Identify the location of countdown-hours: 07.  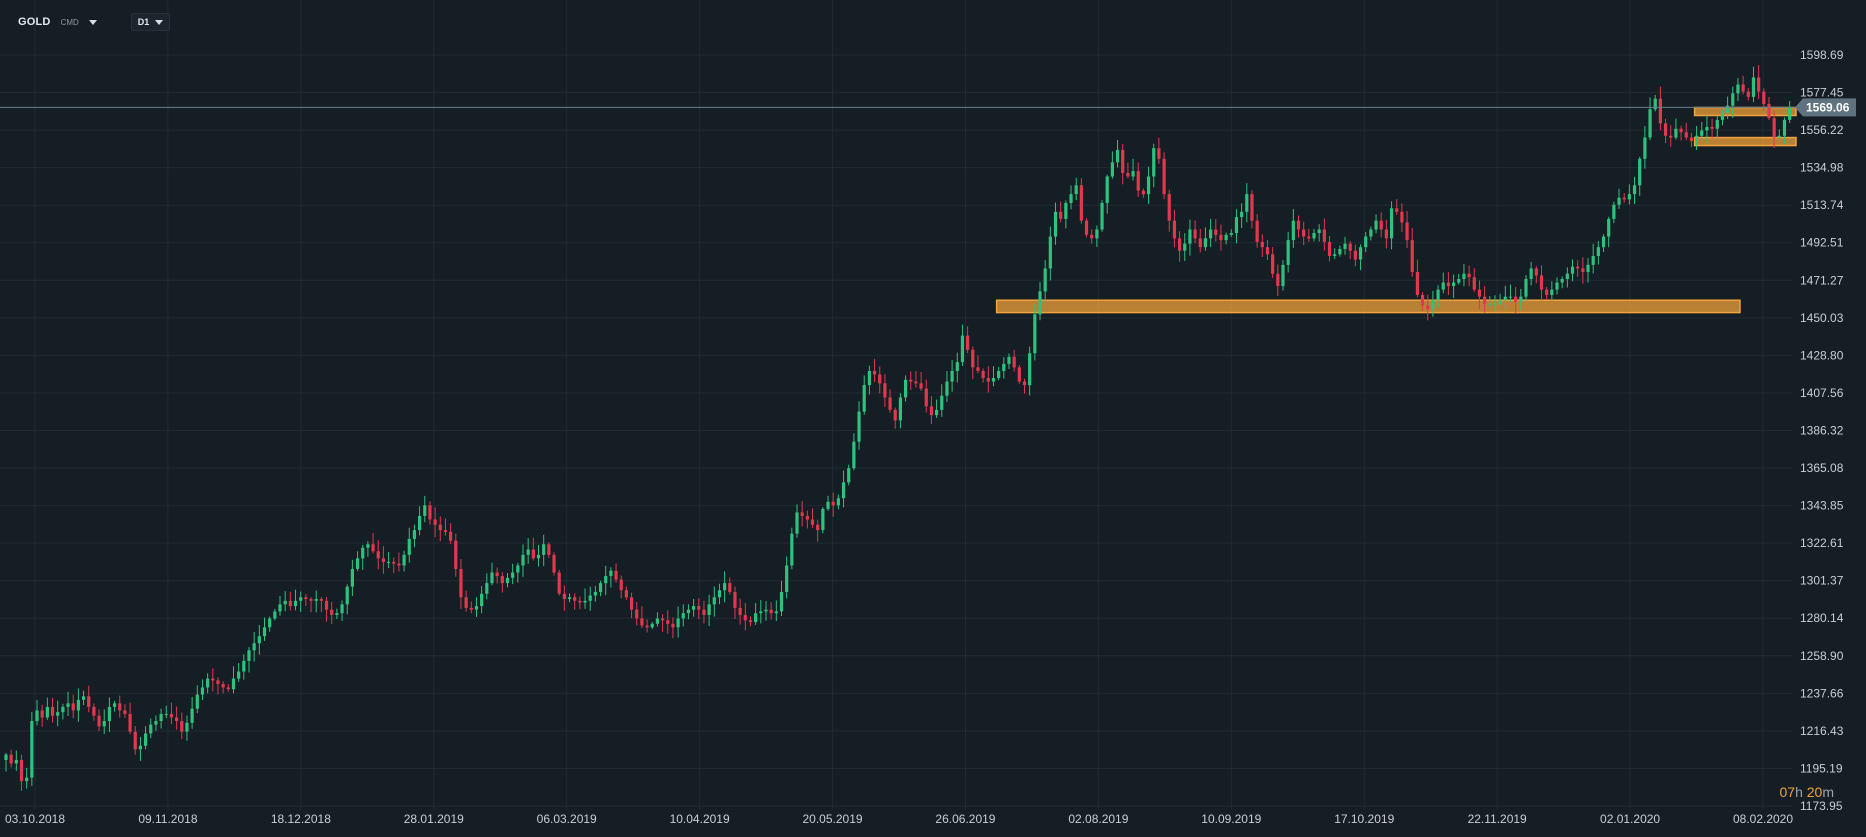
(1787, 792).